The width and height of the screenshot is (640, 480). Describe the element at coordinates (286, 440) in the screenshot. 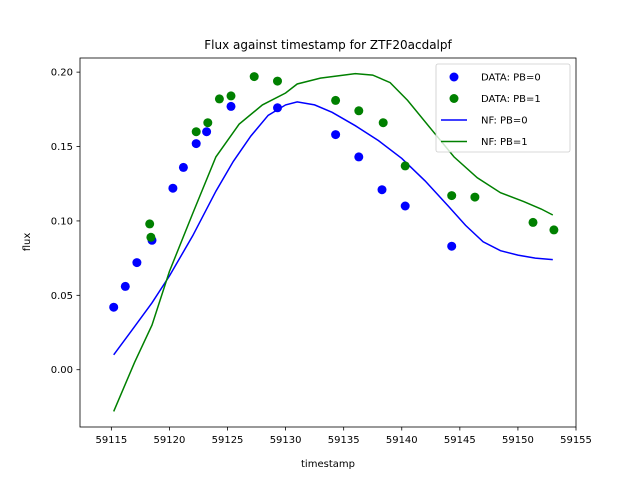

I see `x-tick-label: 59130` at that location.